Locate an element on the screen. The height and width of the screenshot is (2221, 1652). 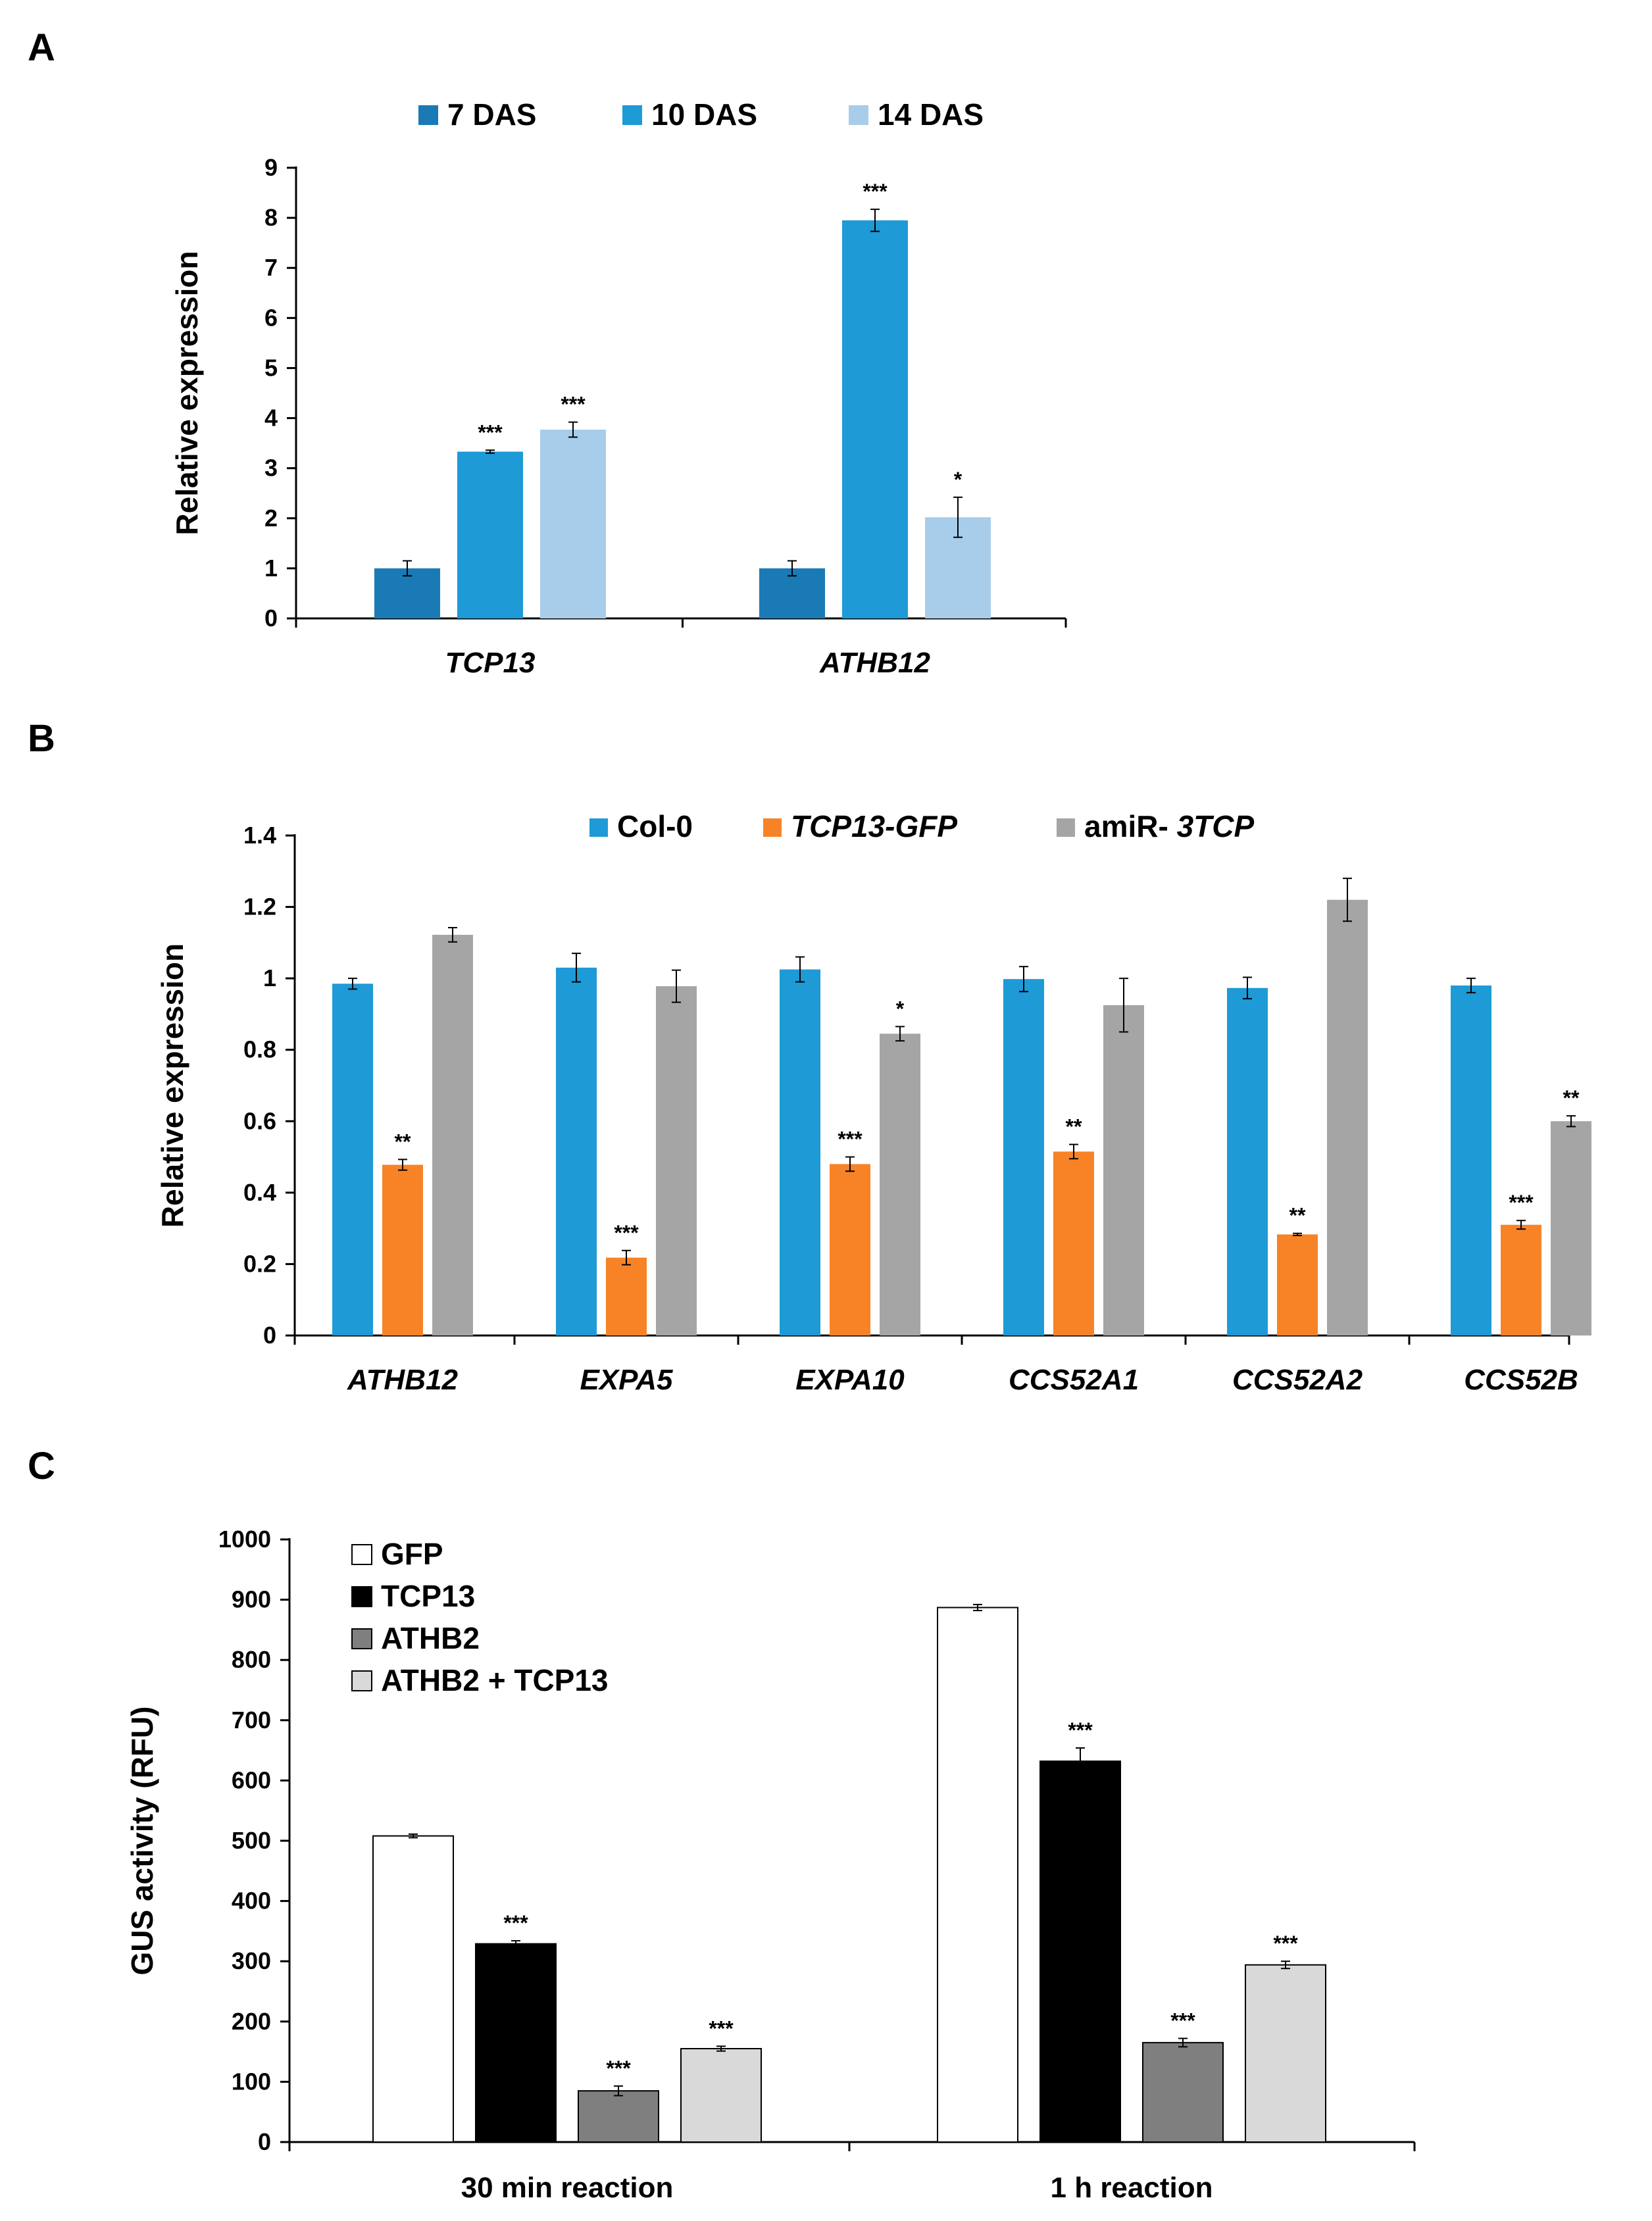
y-tick-label: 8 is located at coordinates (271, 217).